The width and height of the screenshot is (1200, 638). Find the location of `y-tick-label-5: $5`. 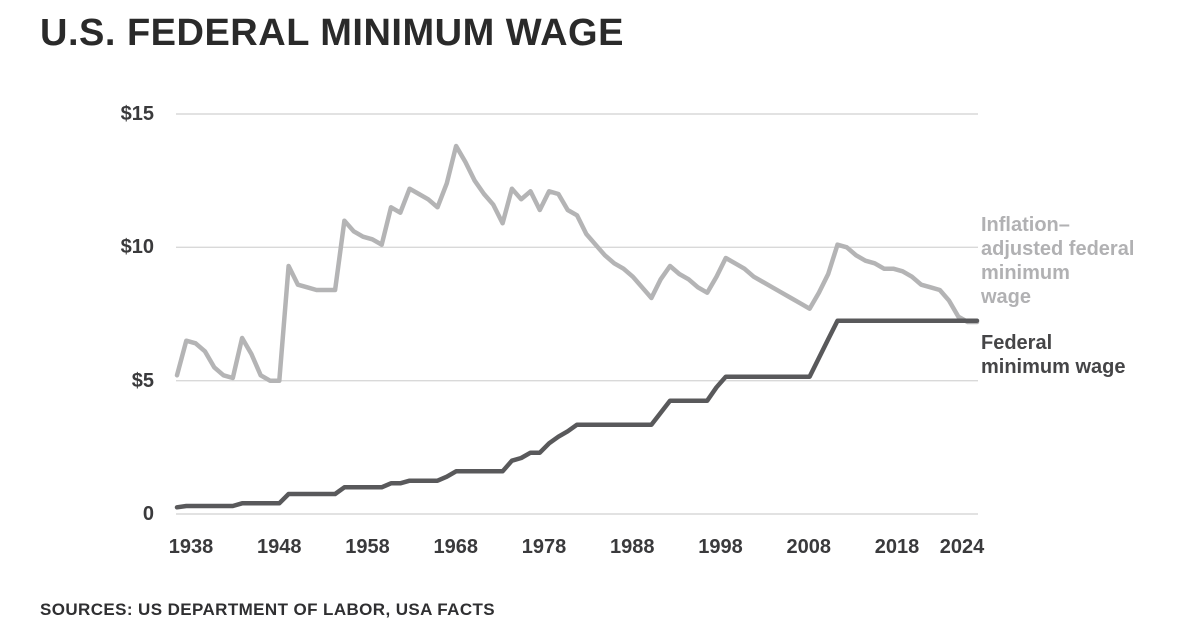

y-tick-label-5: $5 is located at coordinates (142, 380).